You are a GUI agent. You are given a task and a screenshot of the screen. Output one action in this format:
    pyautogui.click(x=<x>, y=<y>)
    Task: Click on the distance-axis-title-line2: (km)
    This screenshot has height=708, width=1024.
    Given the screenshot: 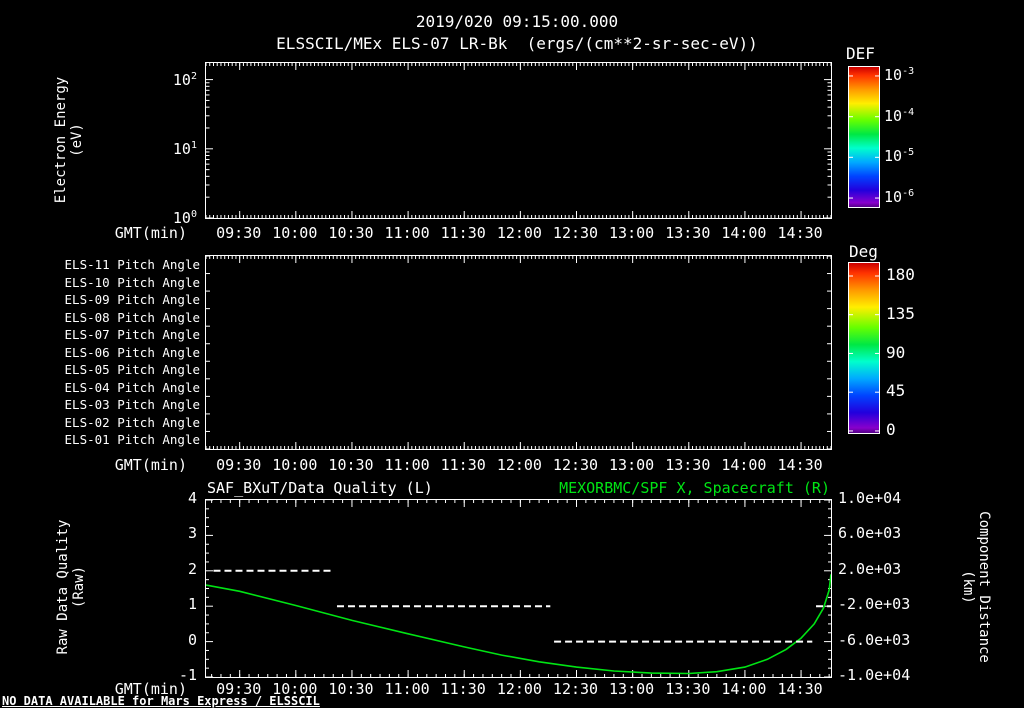 What is the action you would take?
    pyautogui.click(x=968, y=587)
    